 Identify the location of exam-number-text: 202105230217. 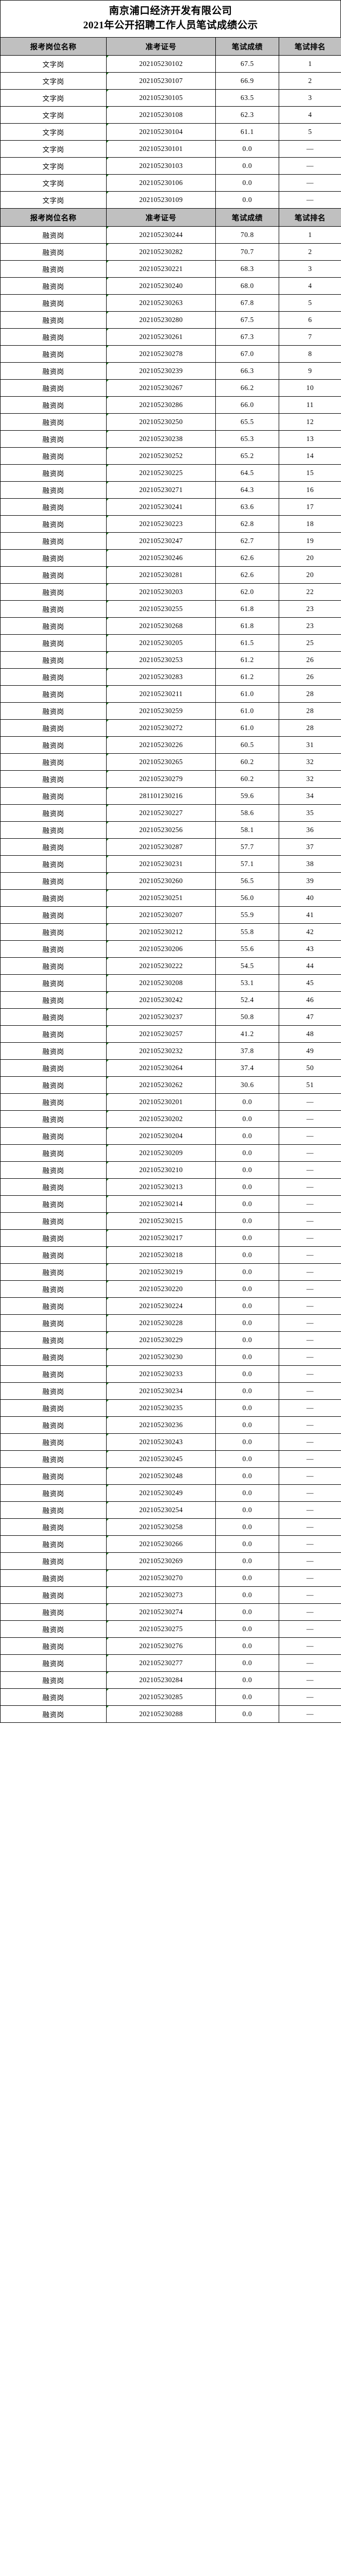
(161, 1238).